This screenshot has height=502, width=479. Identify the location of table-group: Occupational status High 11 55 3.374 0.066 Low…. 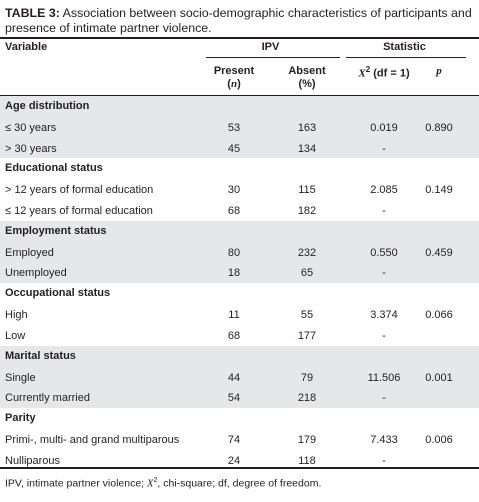
(239, 314).